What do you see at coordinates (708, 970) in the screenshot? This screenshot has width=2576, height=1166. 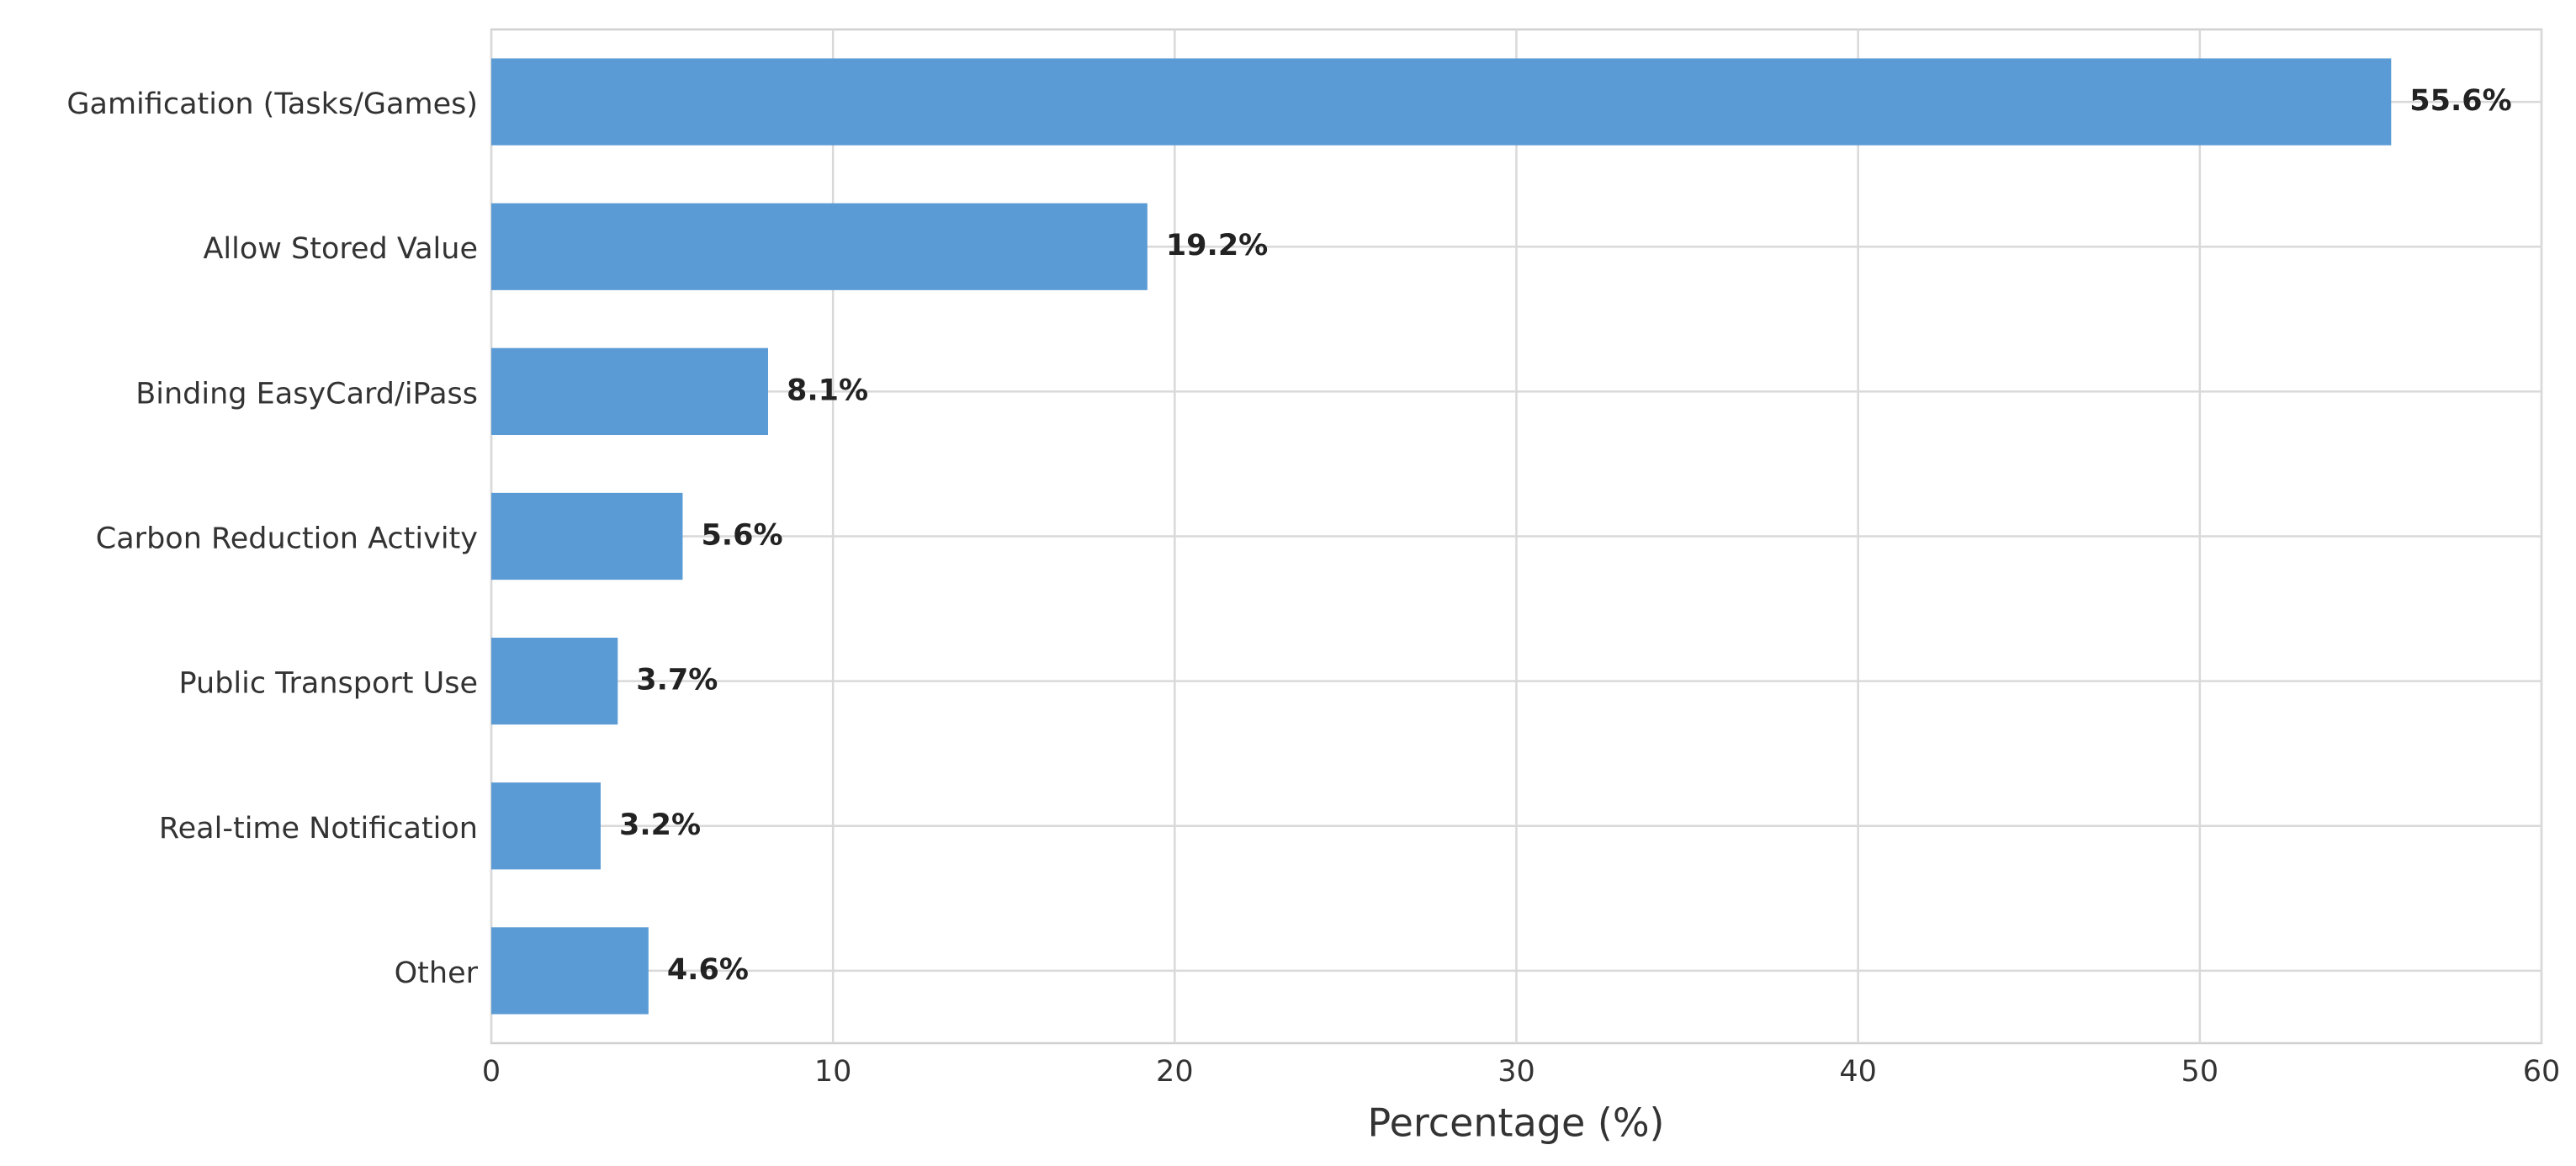 I see `value-label: 4.6%` at bounding box center [708, 970].